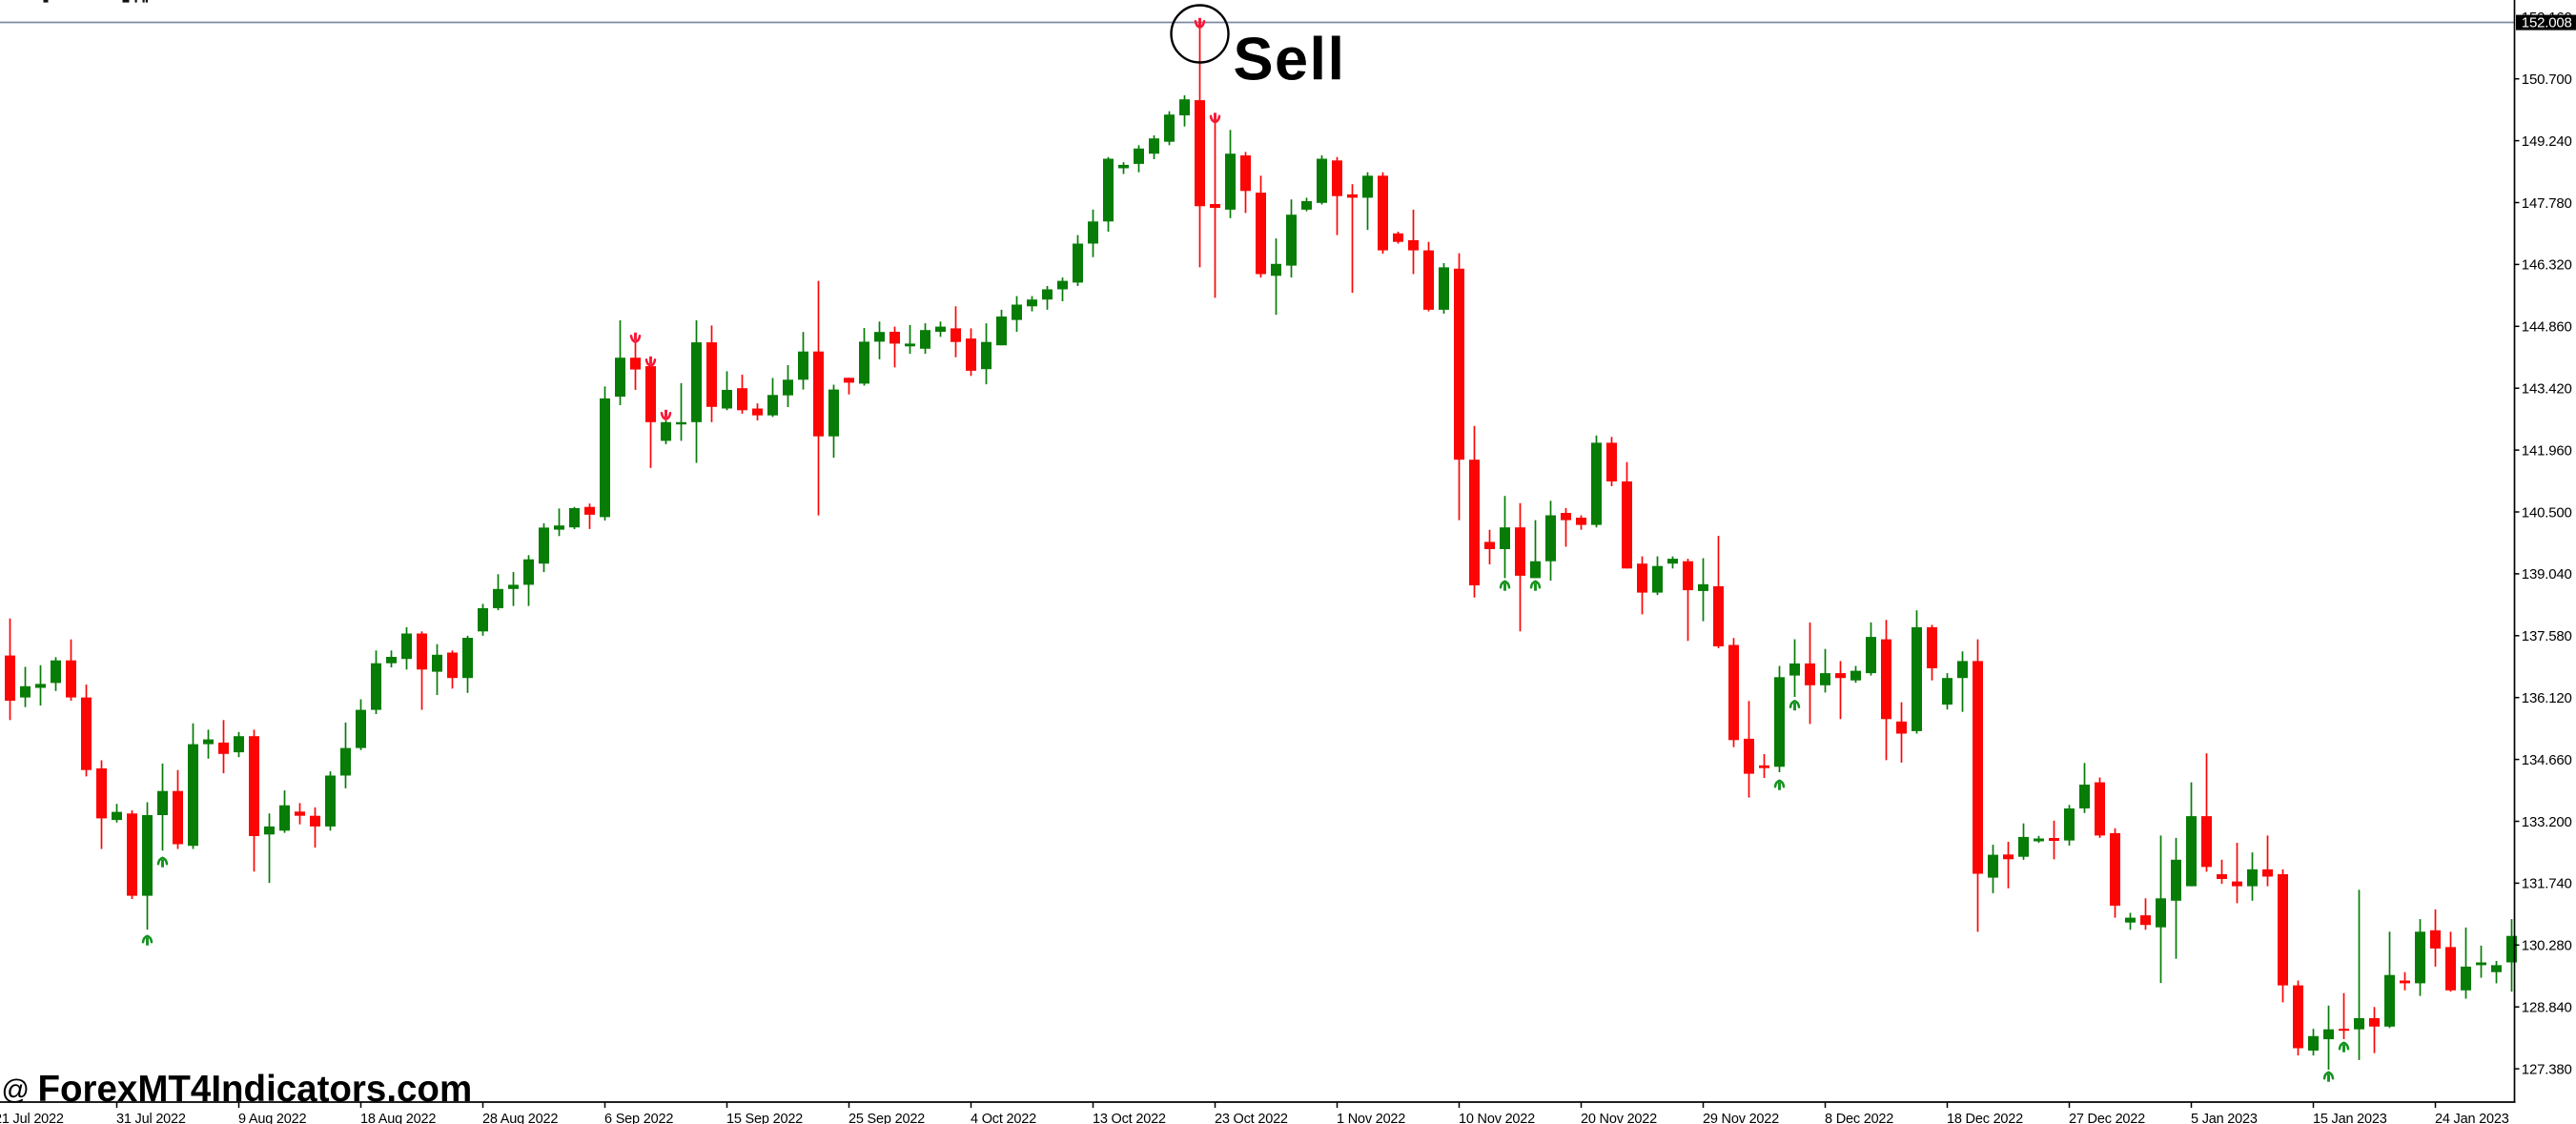  What do you see at coordinates (2350, 1118) in the screenshot?
I see `svg-text: 15 Jan 2023` at bounding box center [2350, 1118].